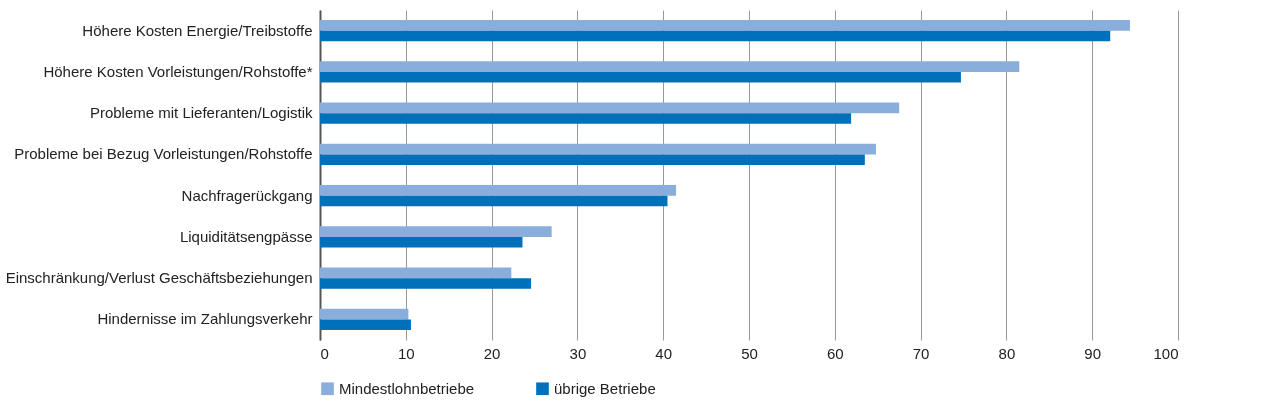  Describe the element at coordinates (247, 195) in the screenshot. I see `y-tick-label: Nachfragerückgang` at that location.